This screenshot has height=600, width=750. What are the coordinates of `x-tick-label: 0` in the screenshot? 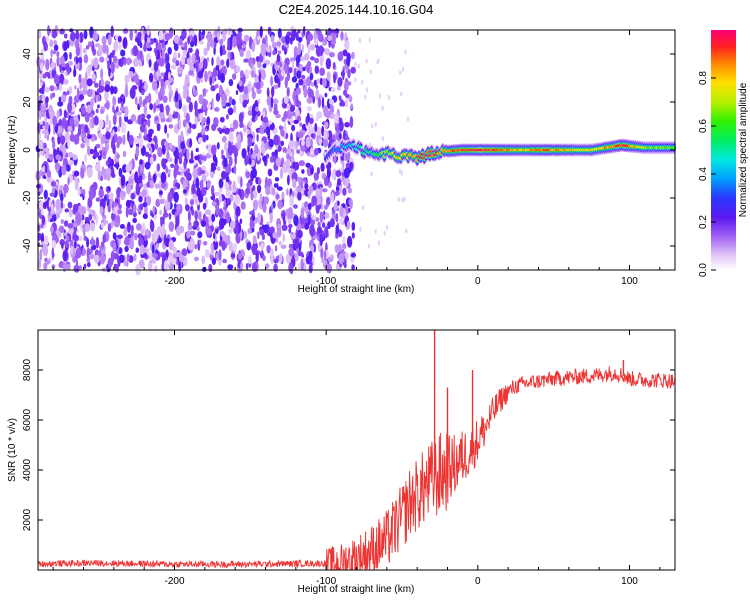 It's located at (478, 281).